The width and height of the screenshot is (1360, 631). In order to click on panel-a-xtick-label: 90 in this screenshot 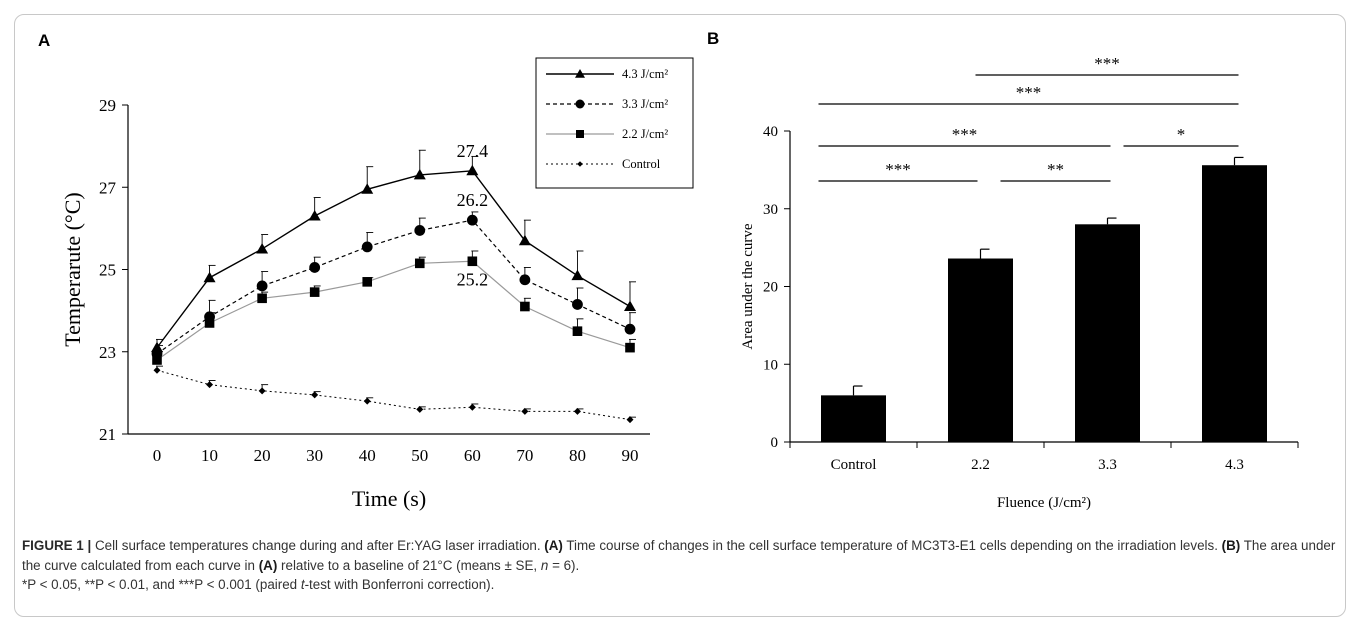, I will do `click(630, 455)`.